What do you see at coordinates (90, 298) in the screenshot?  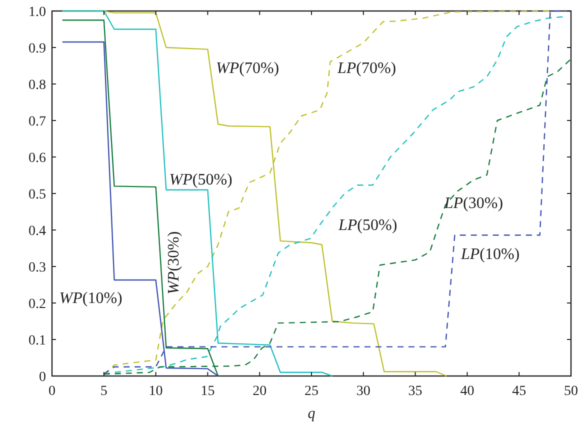 I see `series-label: WP(10%)` at bounding box center [90, 298].